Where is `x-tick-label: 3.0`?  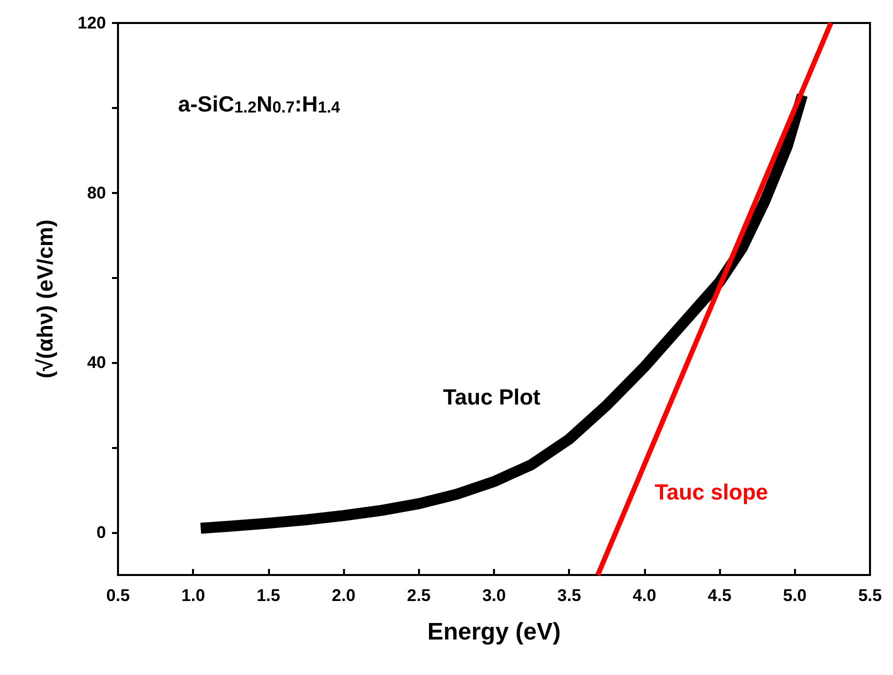 x-tick-label: 3.0 is located at coordinates (494, 595).